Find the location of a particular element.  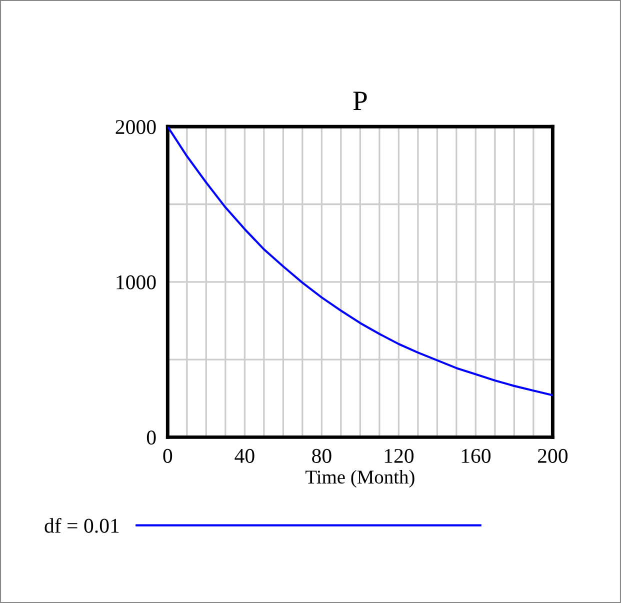

x-tick-label: 0 is located at coordinates (167, 455).